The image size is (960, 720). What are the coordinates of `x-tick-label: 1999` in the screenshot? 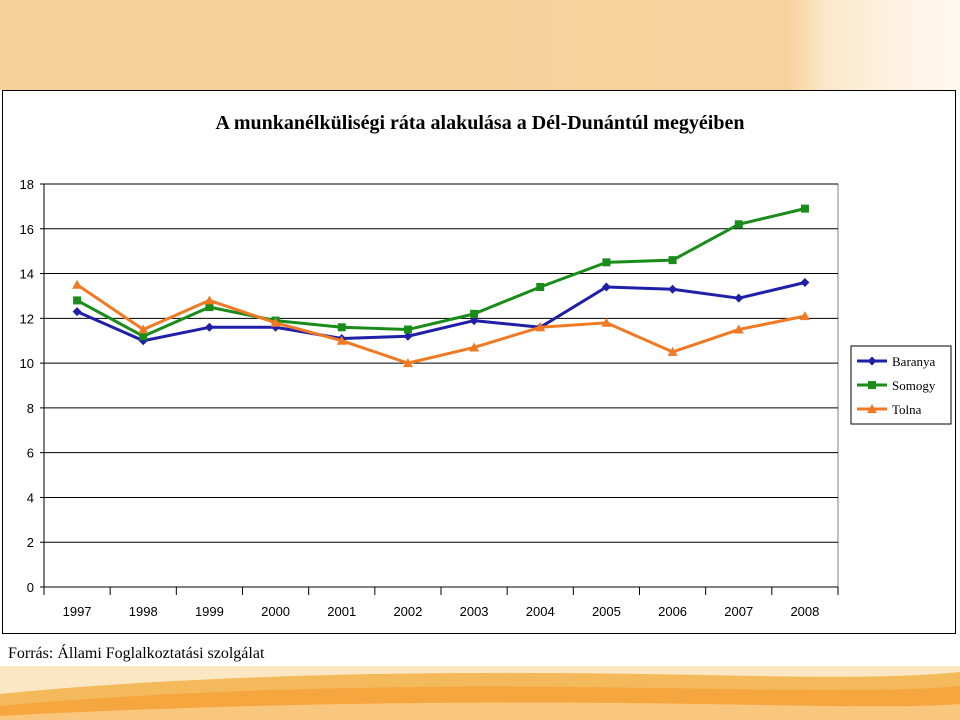 It's located at (209, 611).